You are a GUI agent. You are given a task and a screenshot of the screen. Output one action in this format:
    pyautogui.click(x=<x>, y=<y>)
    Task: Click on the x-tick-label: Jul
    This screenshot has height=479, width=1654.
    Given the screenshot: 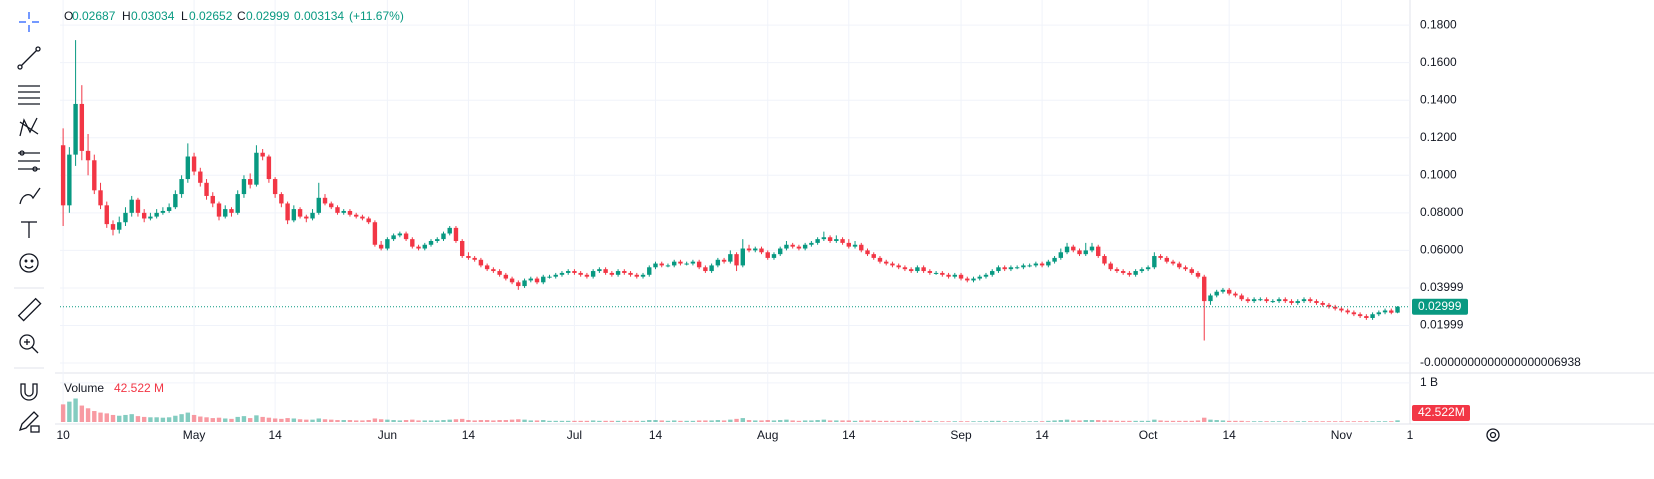 What is the action you would take?
    pyautogui.click(x=574, y=435)
    